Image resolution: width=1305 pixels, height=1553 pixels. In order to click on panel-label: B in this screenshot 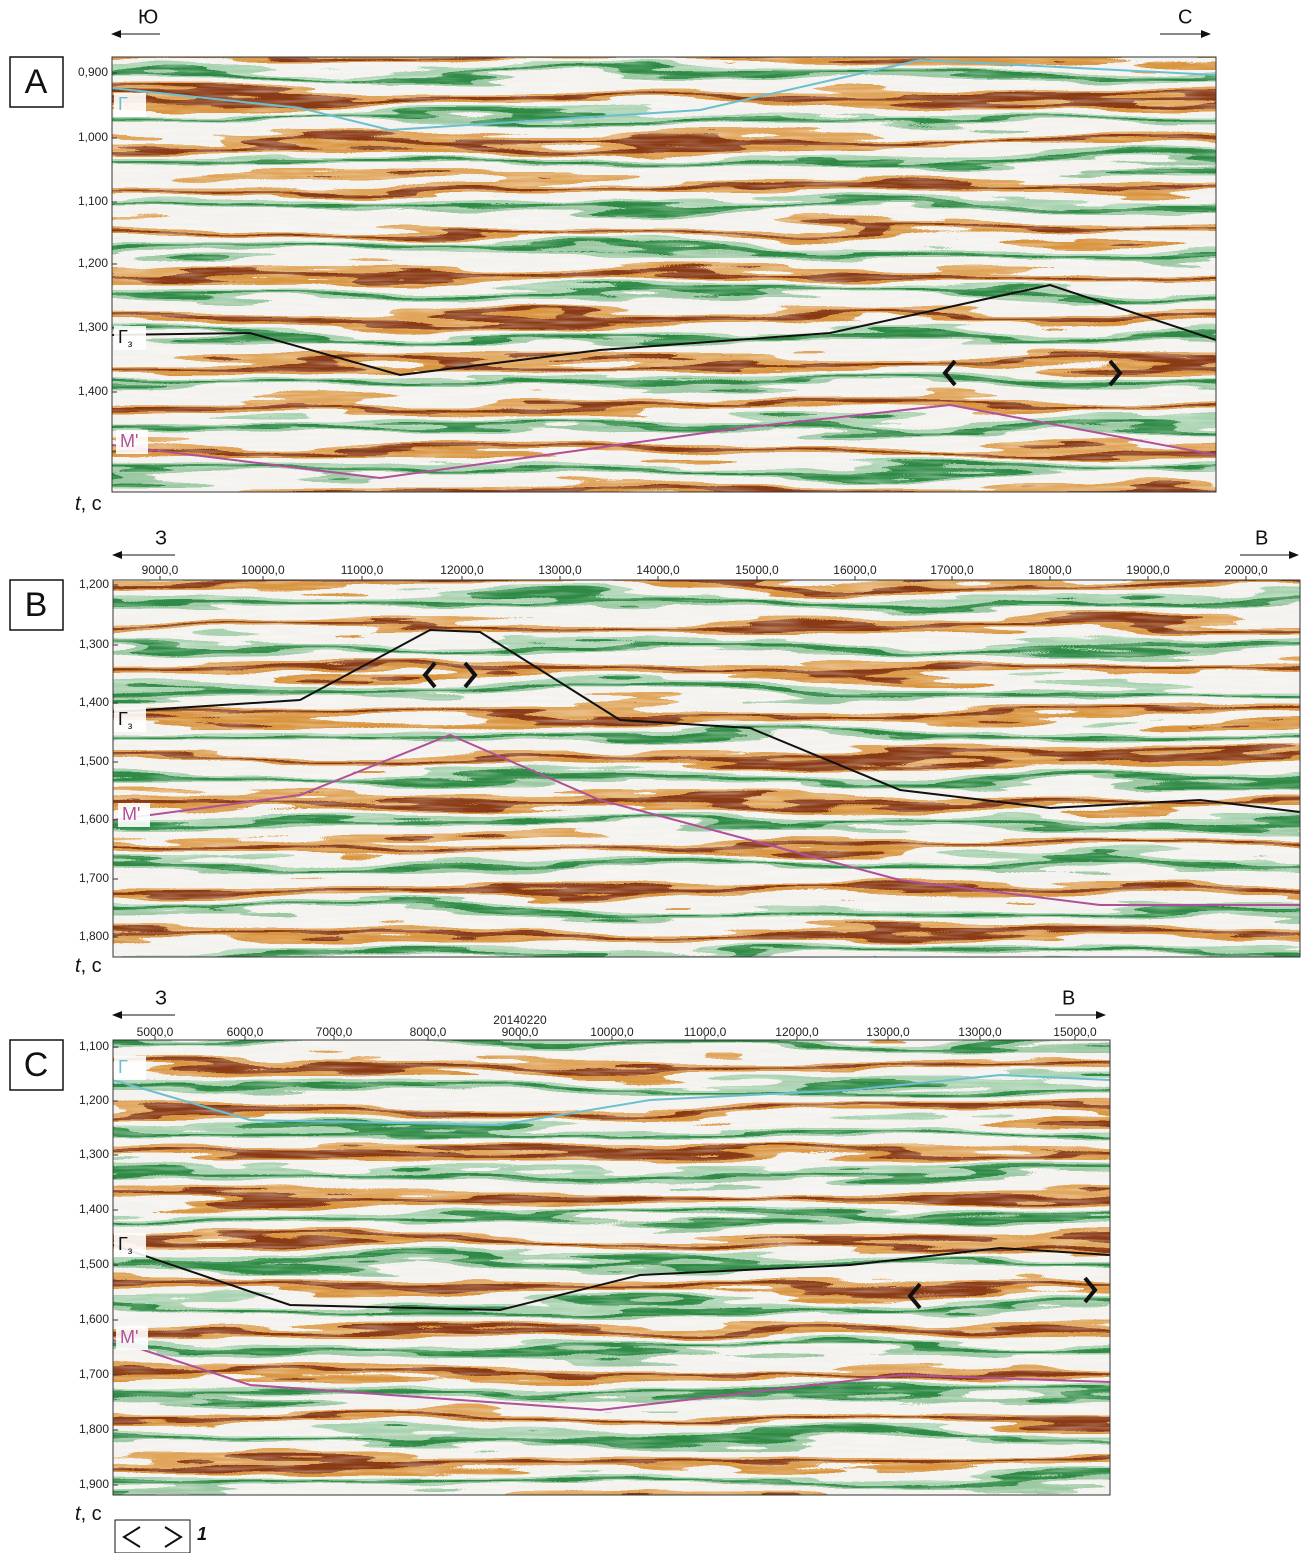, I will do `click(36, 605)`.